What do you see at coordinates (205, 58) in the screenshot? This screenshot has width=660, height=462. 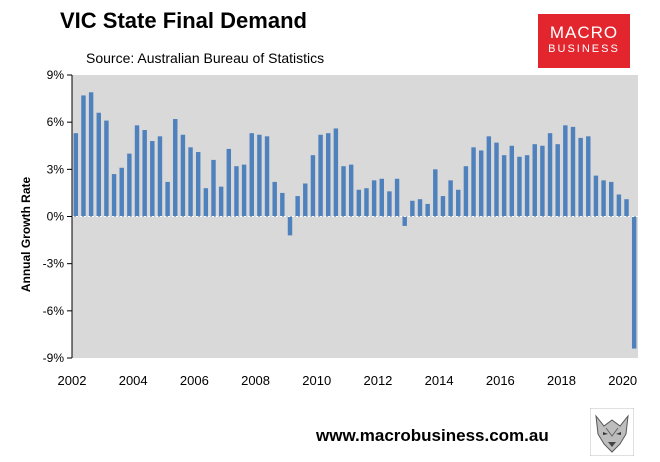 I see `chart-subtitle: Source: Australian Bureau of Statistics` at bounding box center [205, 58].